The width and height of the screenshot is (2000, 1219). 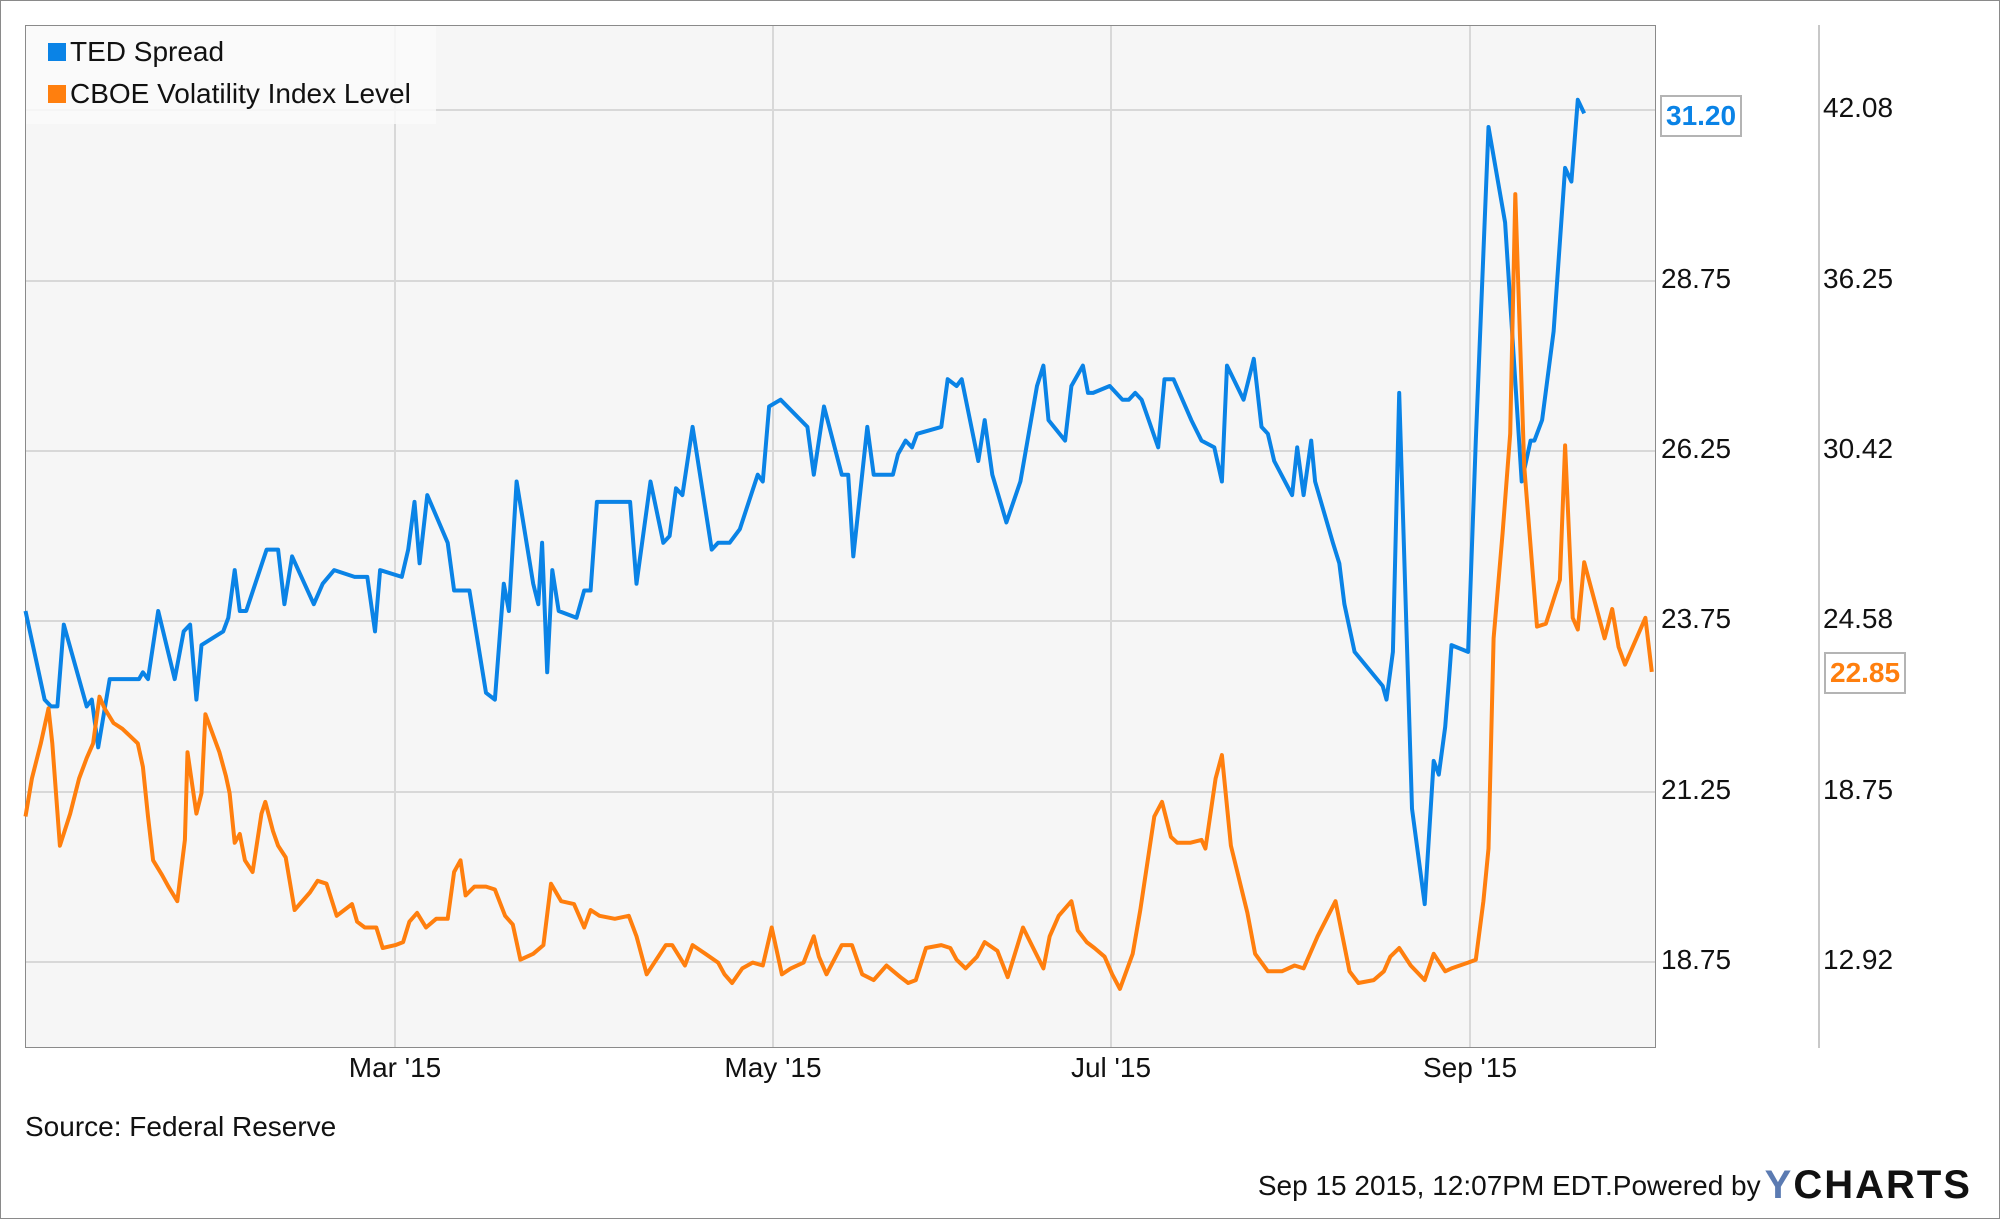 What do you see at coordinates (1819, 536) in the screenshot?
I see `right-axis-line` at bounding box center [1819, 536].